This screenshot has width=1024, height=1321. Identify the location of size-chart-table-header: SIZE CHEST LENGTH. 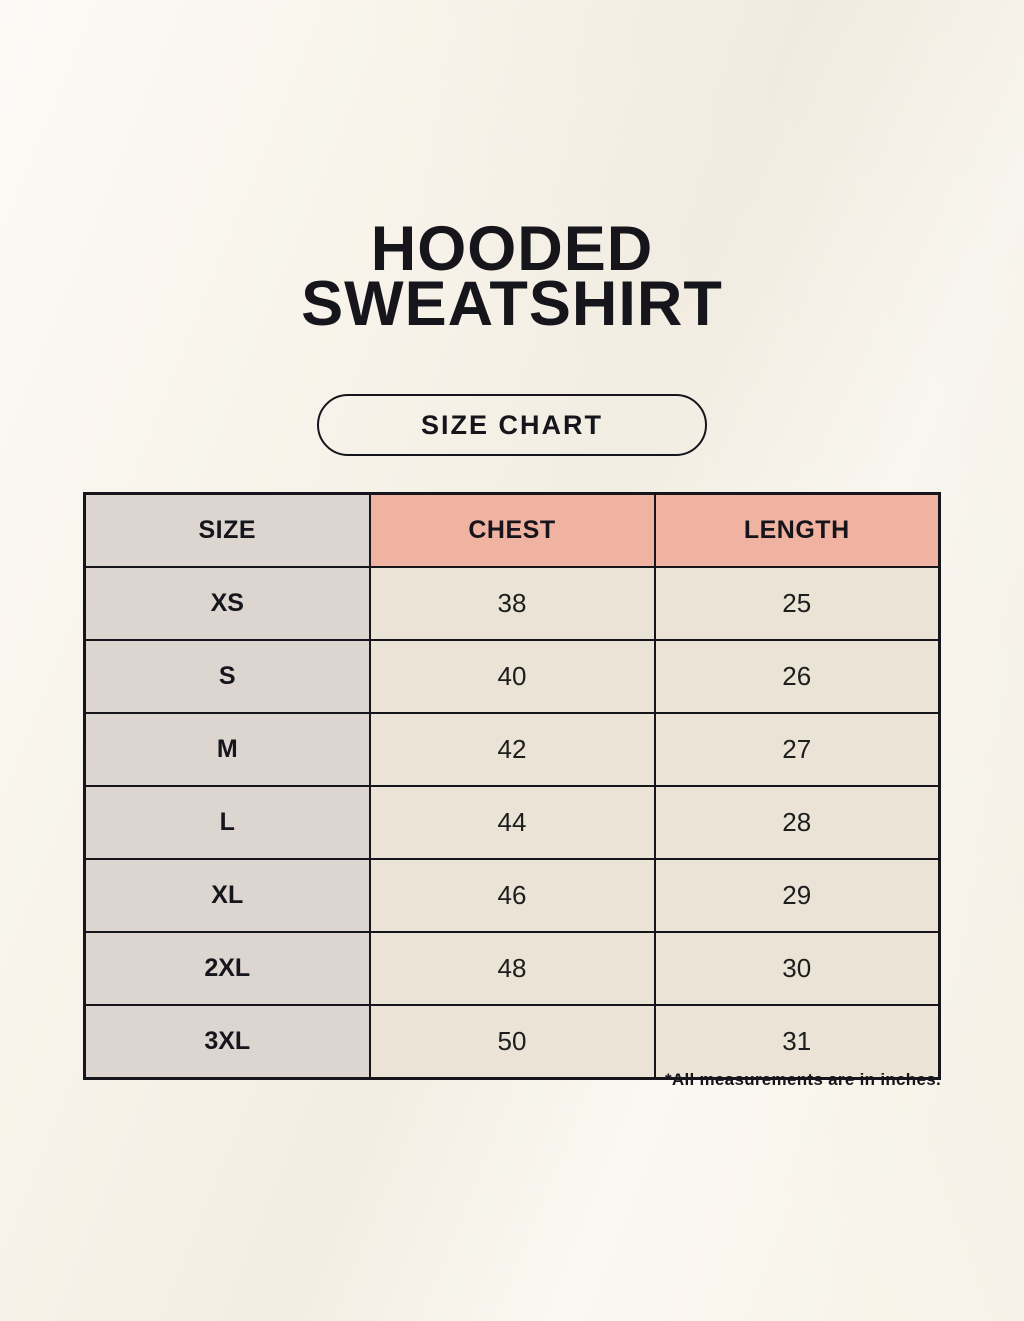
(512, 530).